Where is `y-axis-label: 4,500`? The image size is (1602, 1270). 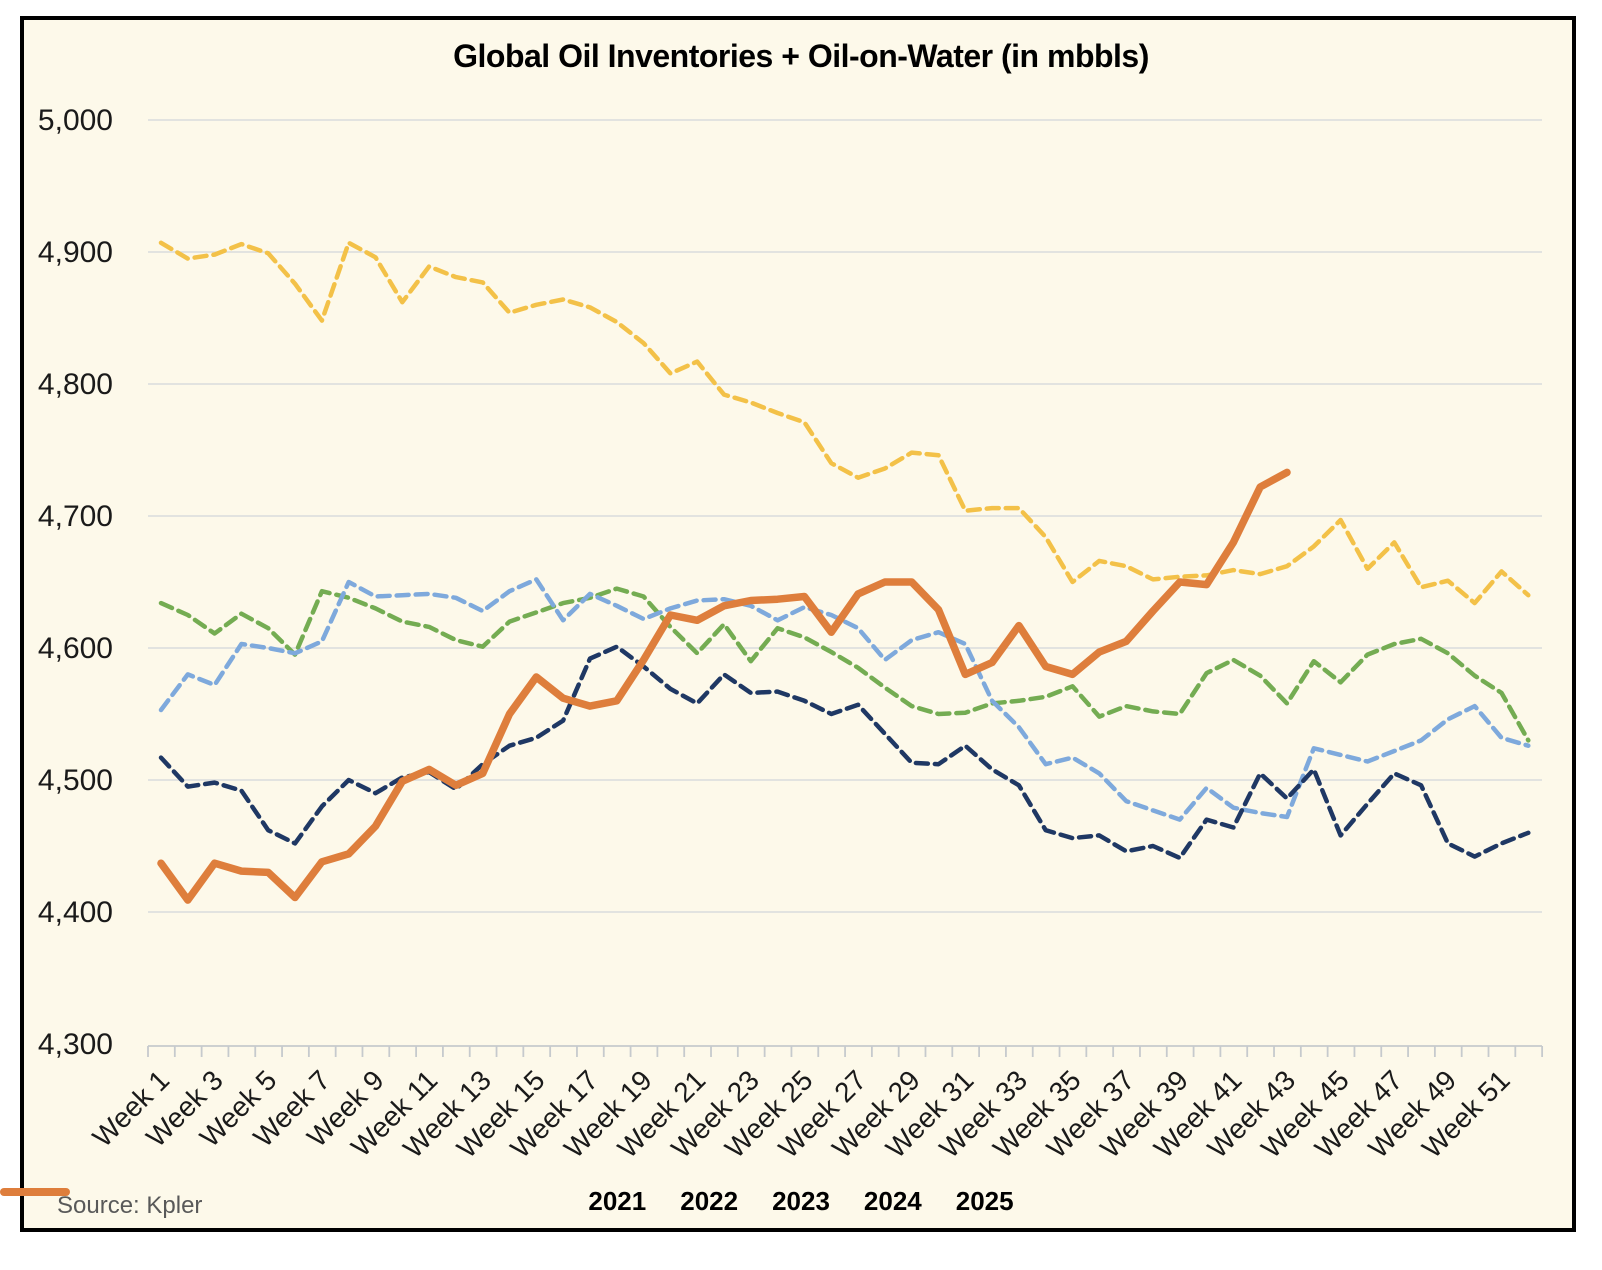
y-axis-label: 4,500 is located at coordinates (75, 780).